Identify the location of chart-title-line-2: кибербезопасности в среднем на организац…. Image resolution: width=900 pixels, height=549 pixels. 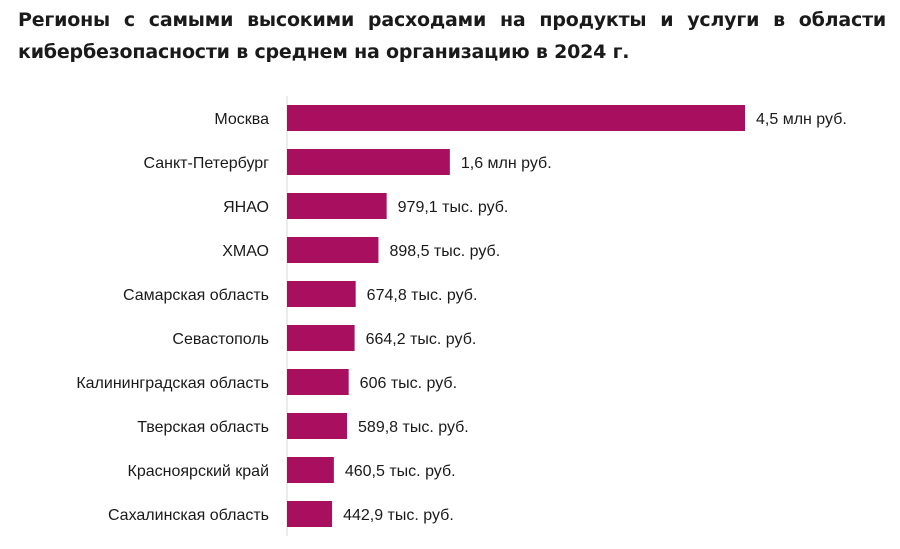
(324, 52).